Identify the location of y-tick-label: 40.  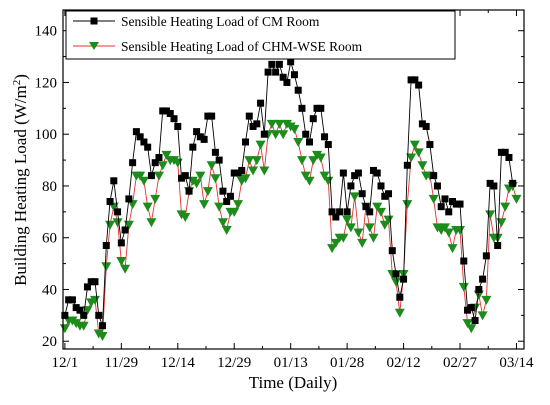
(49, 290).